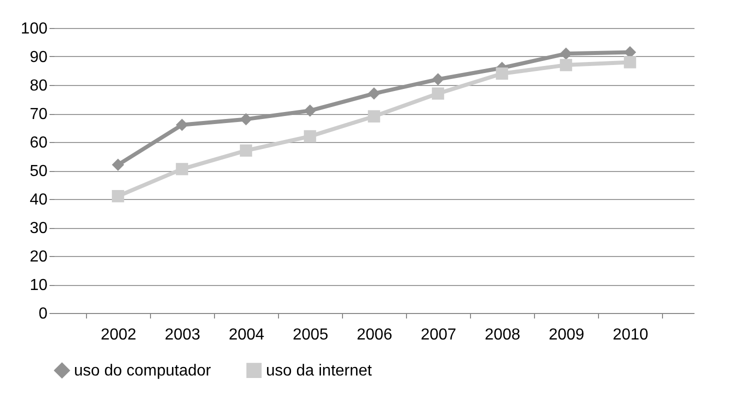 This screenshot has width=754, height=410. I want to click on x-tick-label: 2009, so click(566, 335).